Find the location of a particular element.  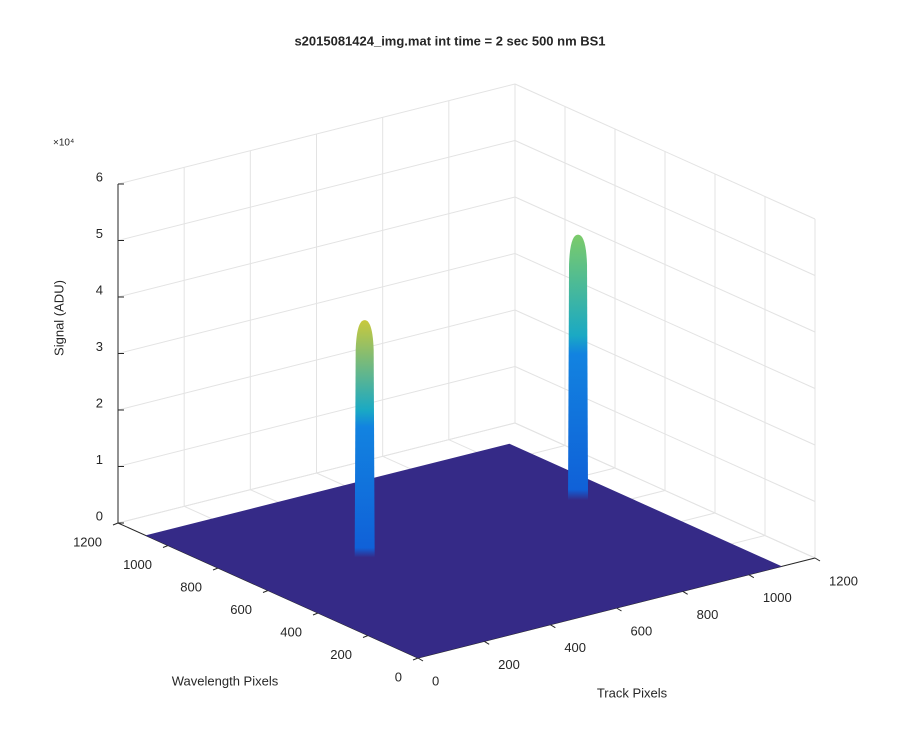

x-axis-label: Track Pixels is located at coordinates (632, 692).